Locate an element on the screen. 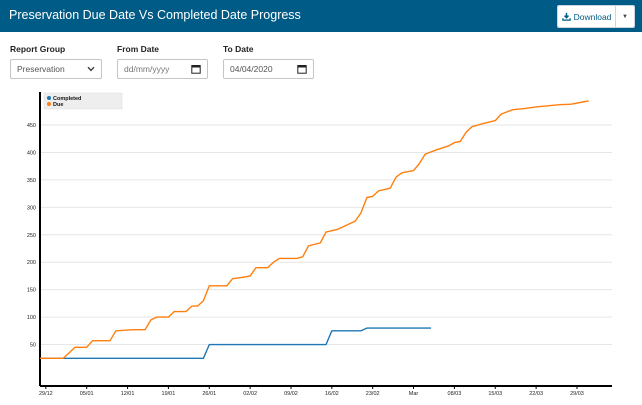 The image size is (642, 405). download-options-button: ▼ is located at coordinates (625, 16).